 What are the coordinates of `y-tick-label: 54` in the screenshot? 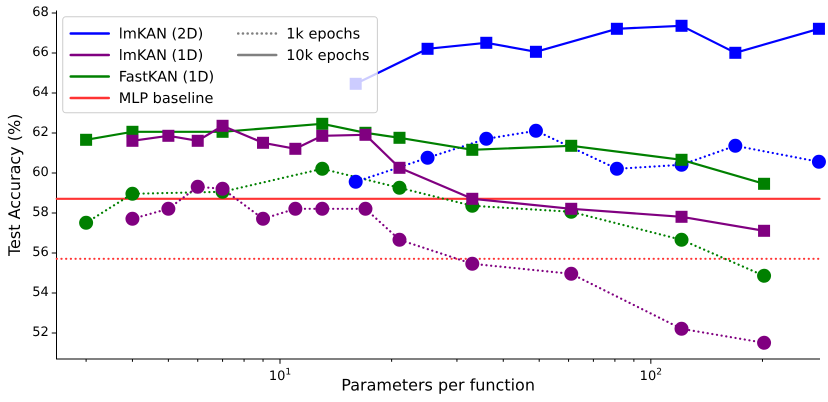 It's located at (40, 292).